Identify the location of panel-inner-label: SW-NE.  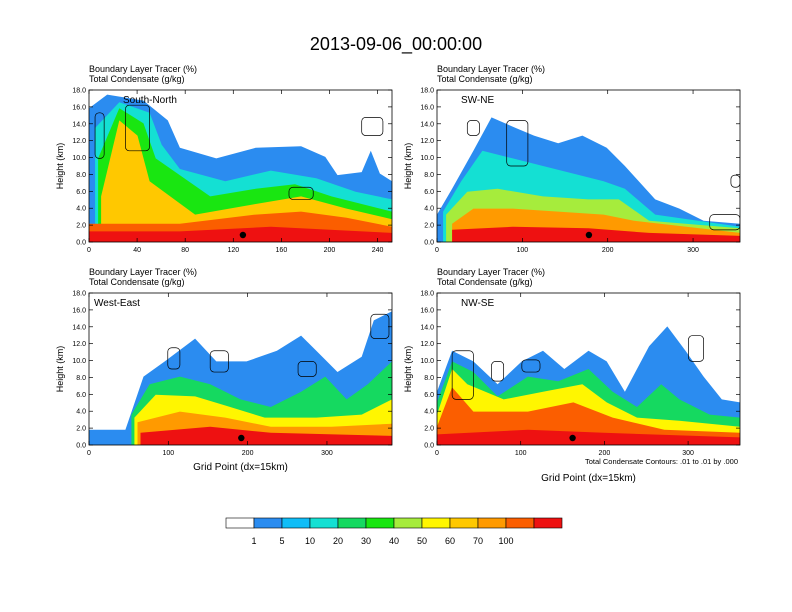
(477, 100).